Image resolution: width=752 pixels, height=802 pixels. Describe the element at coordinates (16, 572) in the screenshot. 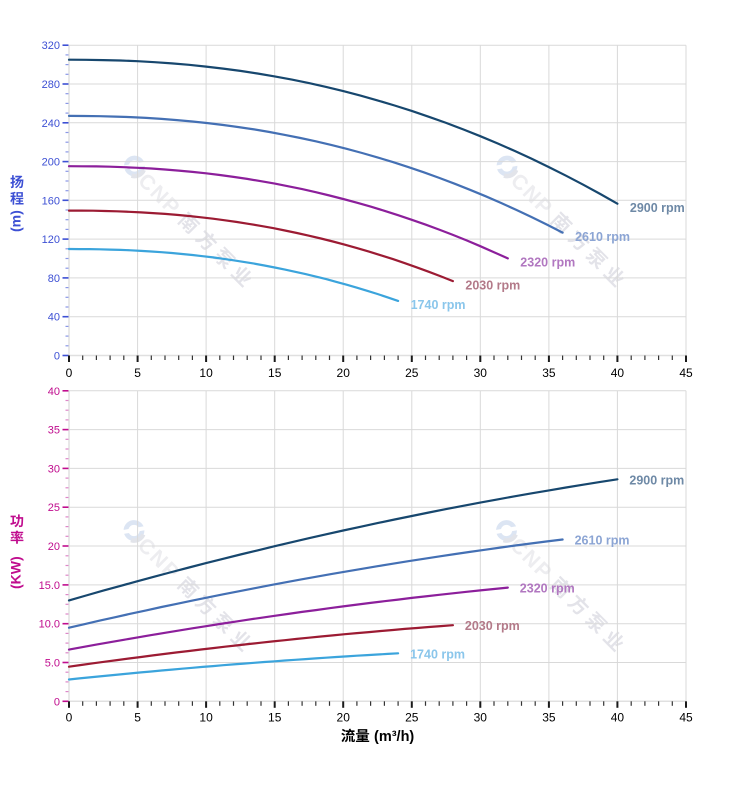

I see `svg-text: (KW)` at that location.